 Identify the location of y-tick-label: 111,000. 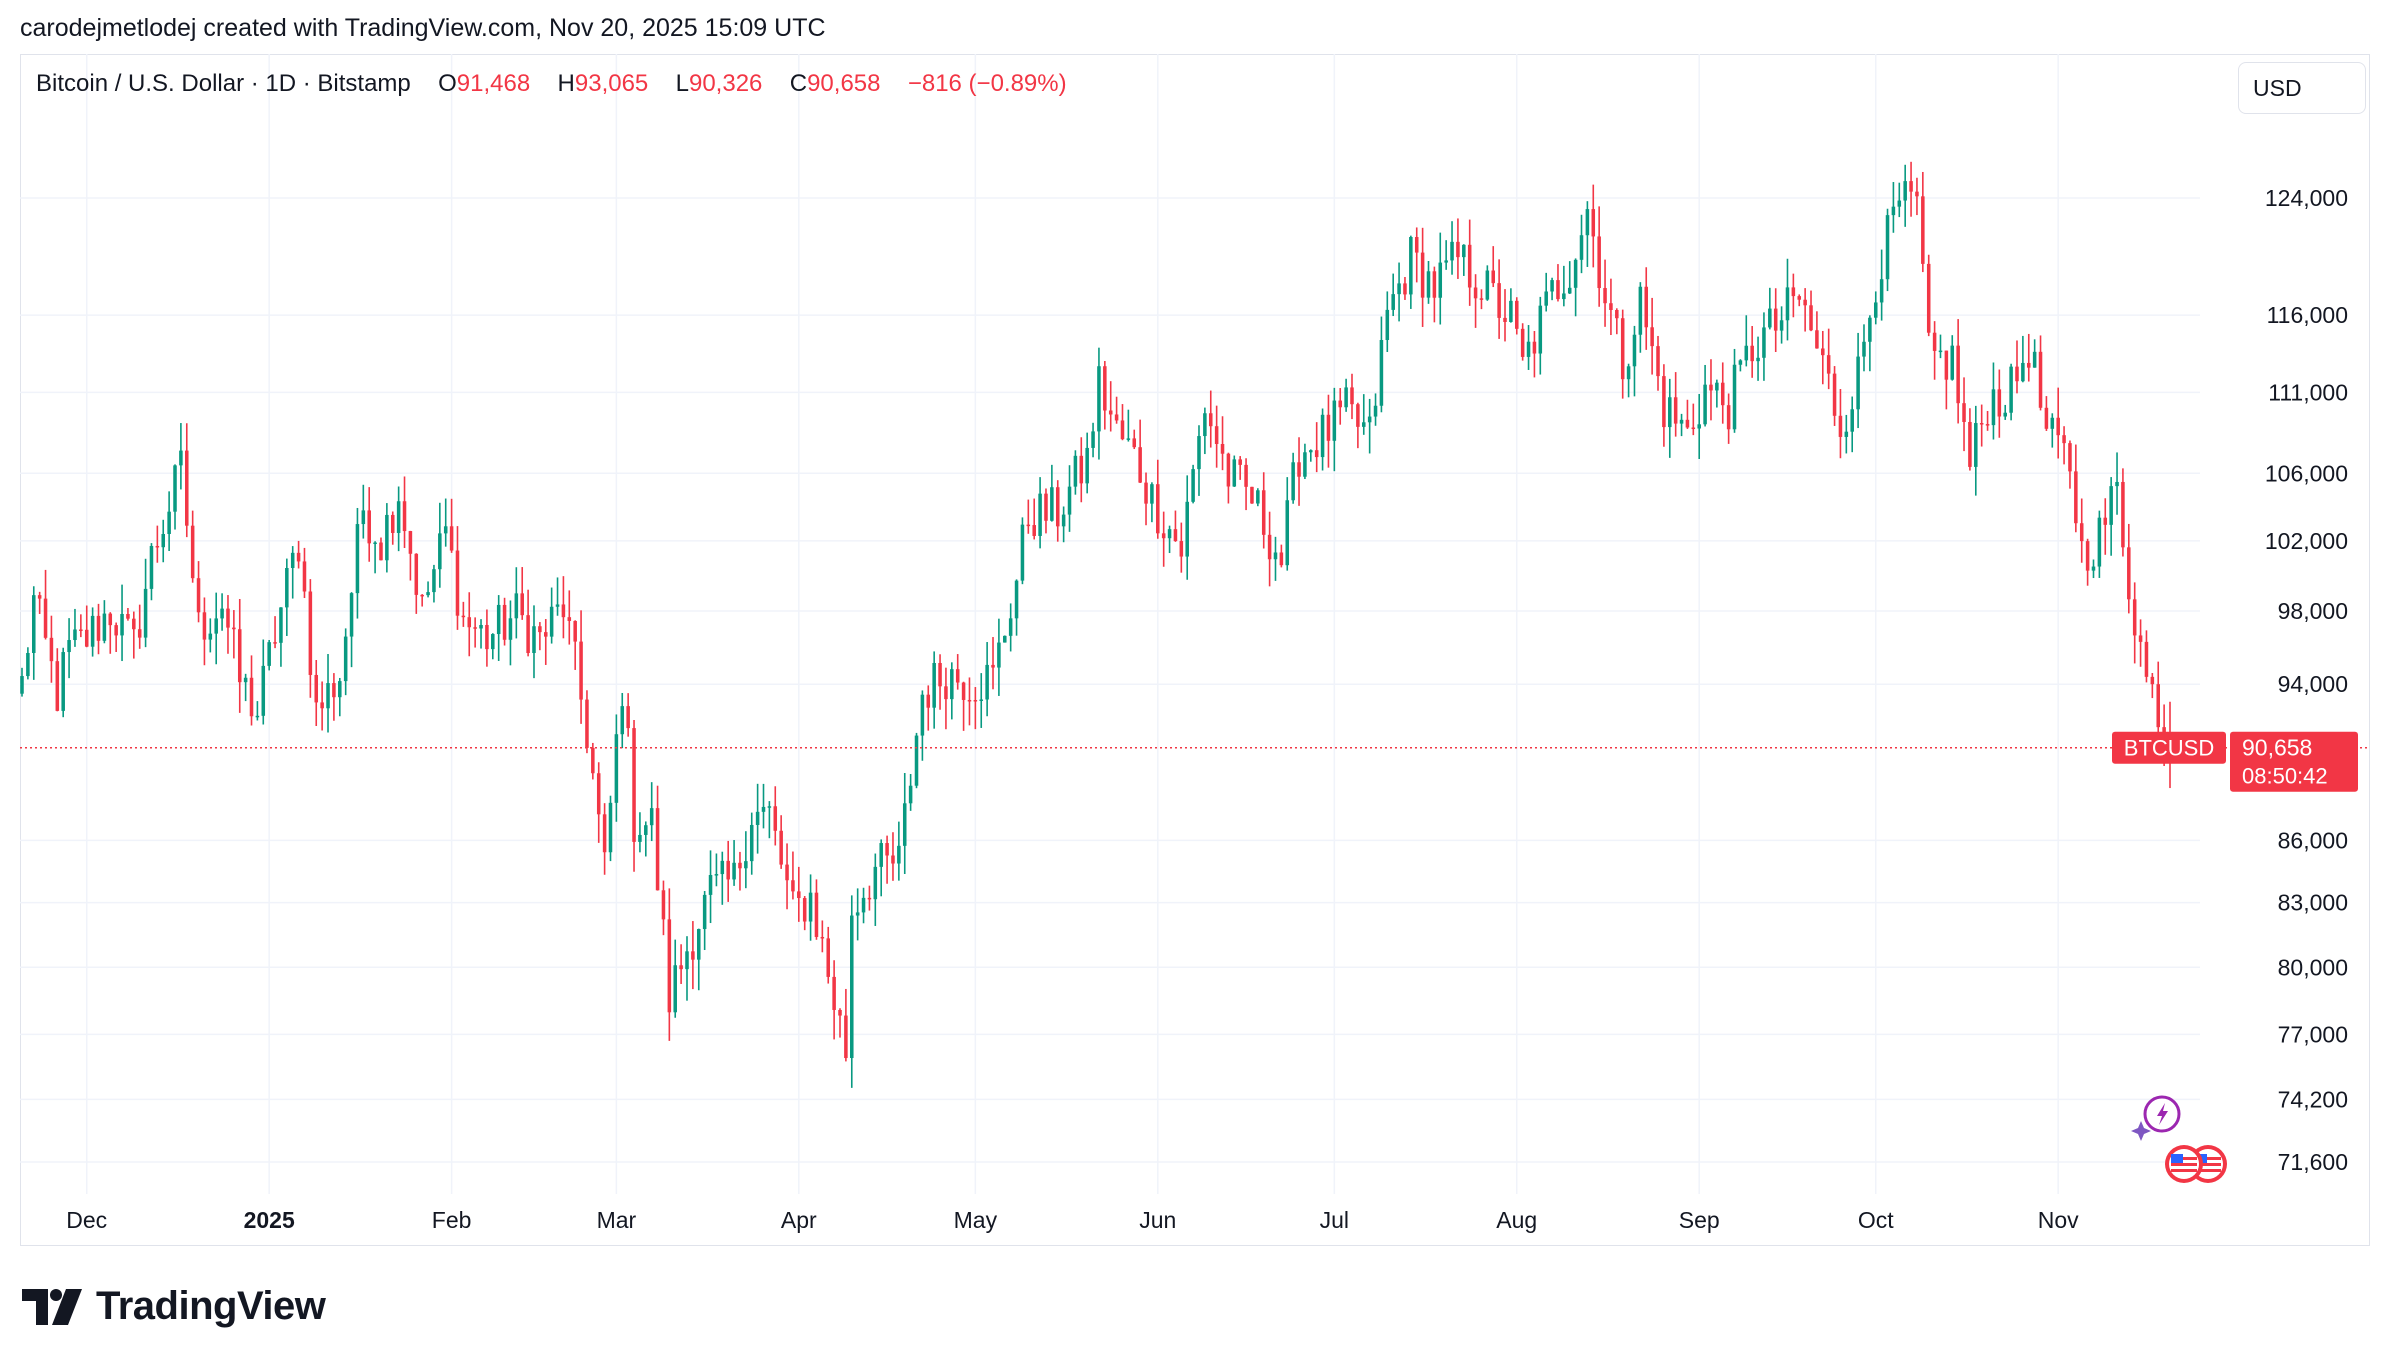
(2308, 392).